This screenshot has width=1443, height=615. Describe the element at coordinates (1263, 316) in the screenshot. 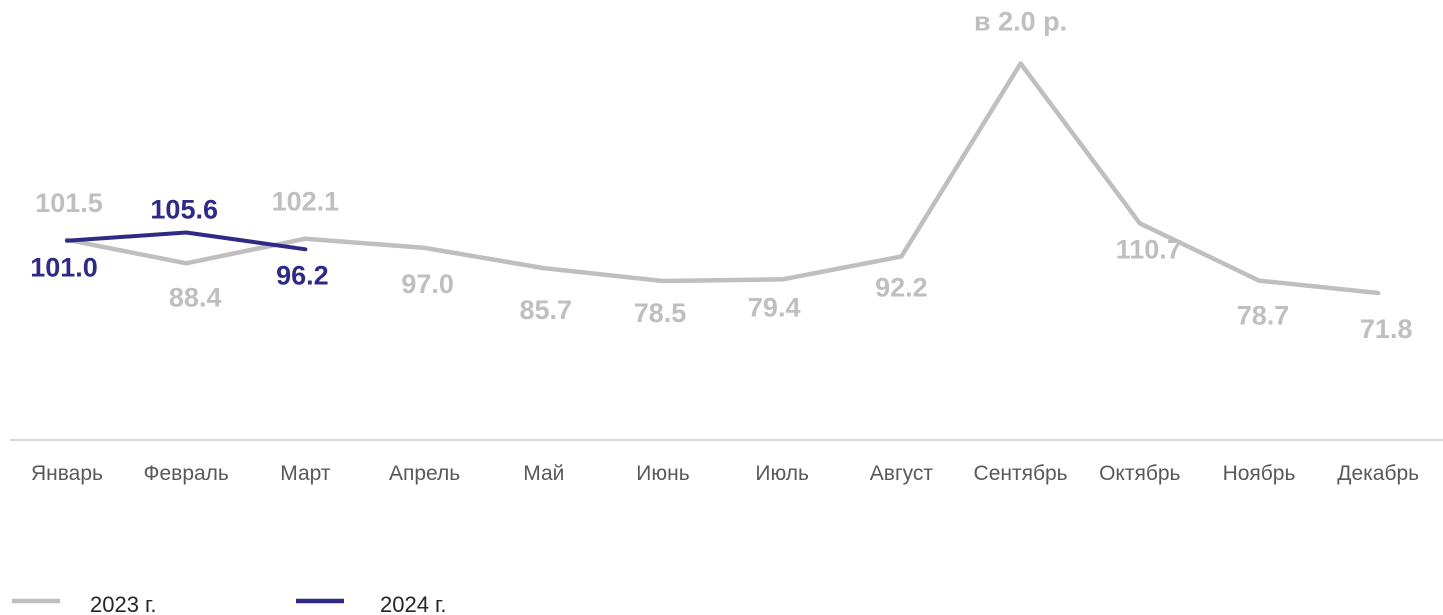

I see `data-label-series-1-10: 78.7` at that location.